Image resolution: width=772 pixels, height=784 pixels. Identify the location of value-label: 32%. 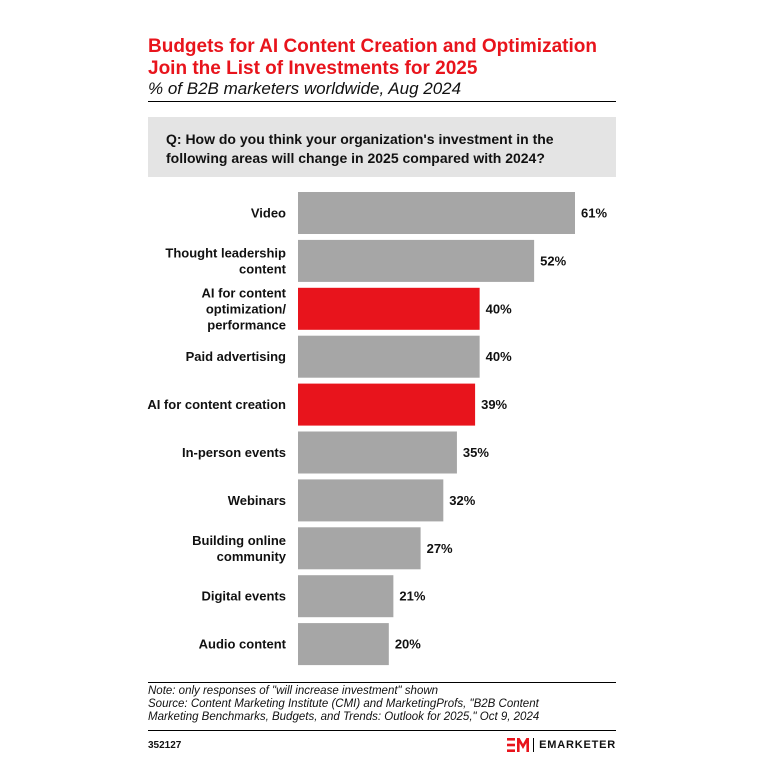
(462, 500).